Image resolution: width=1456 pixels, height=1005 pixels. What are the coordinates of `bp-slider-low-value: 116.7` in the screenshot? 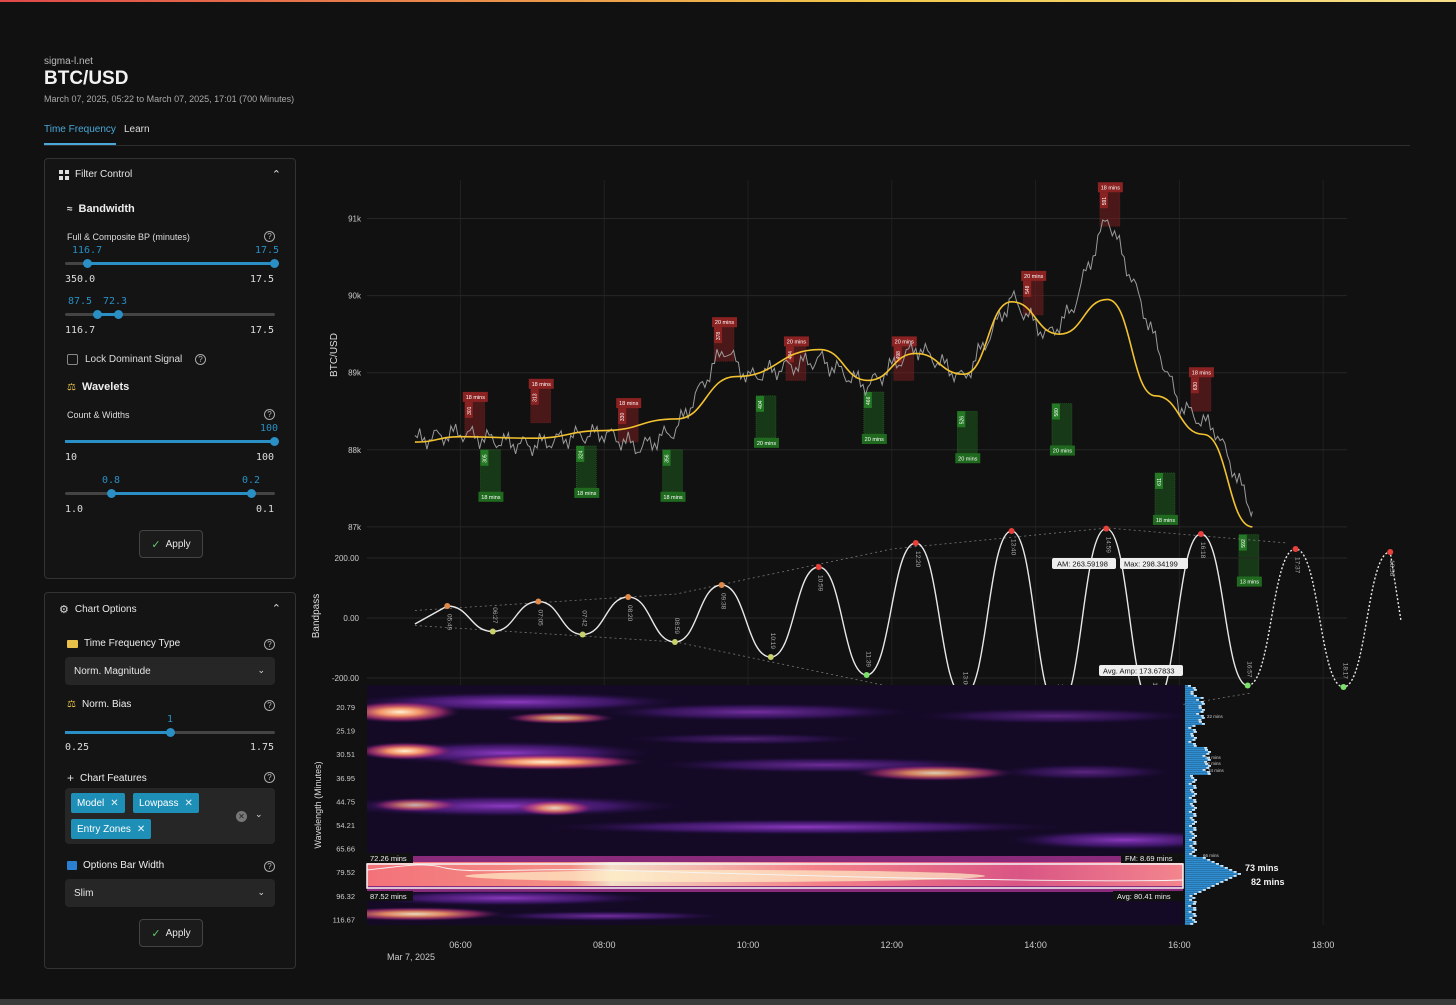 It's located at (87, 250).